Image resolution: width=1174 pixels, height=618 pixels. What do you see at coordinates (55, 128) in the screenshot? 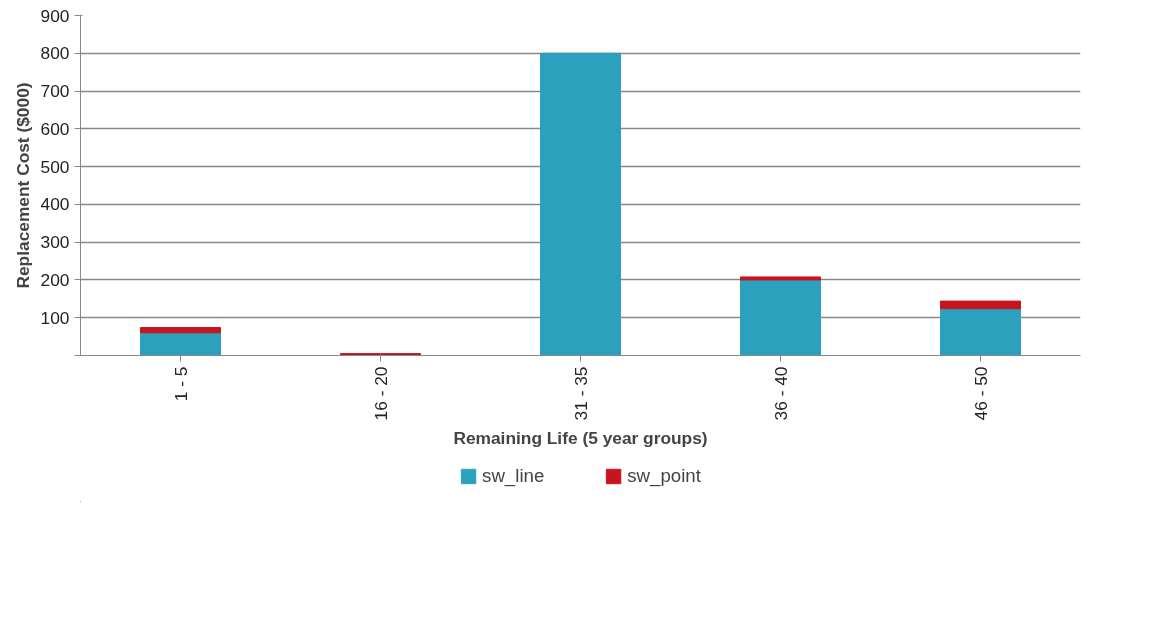
I see `y-tick-label: 600` at bounding box center [55, 128].